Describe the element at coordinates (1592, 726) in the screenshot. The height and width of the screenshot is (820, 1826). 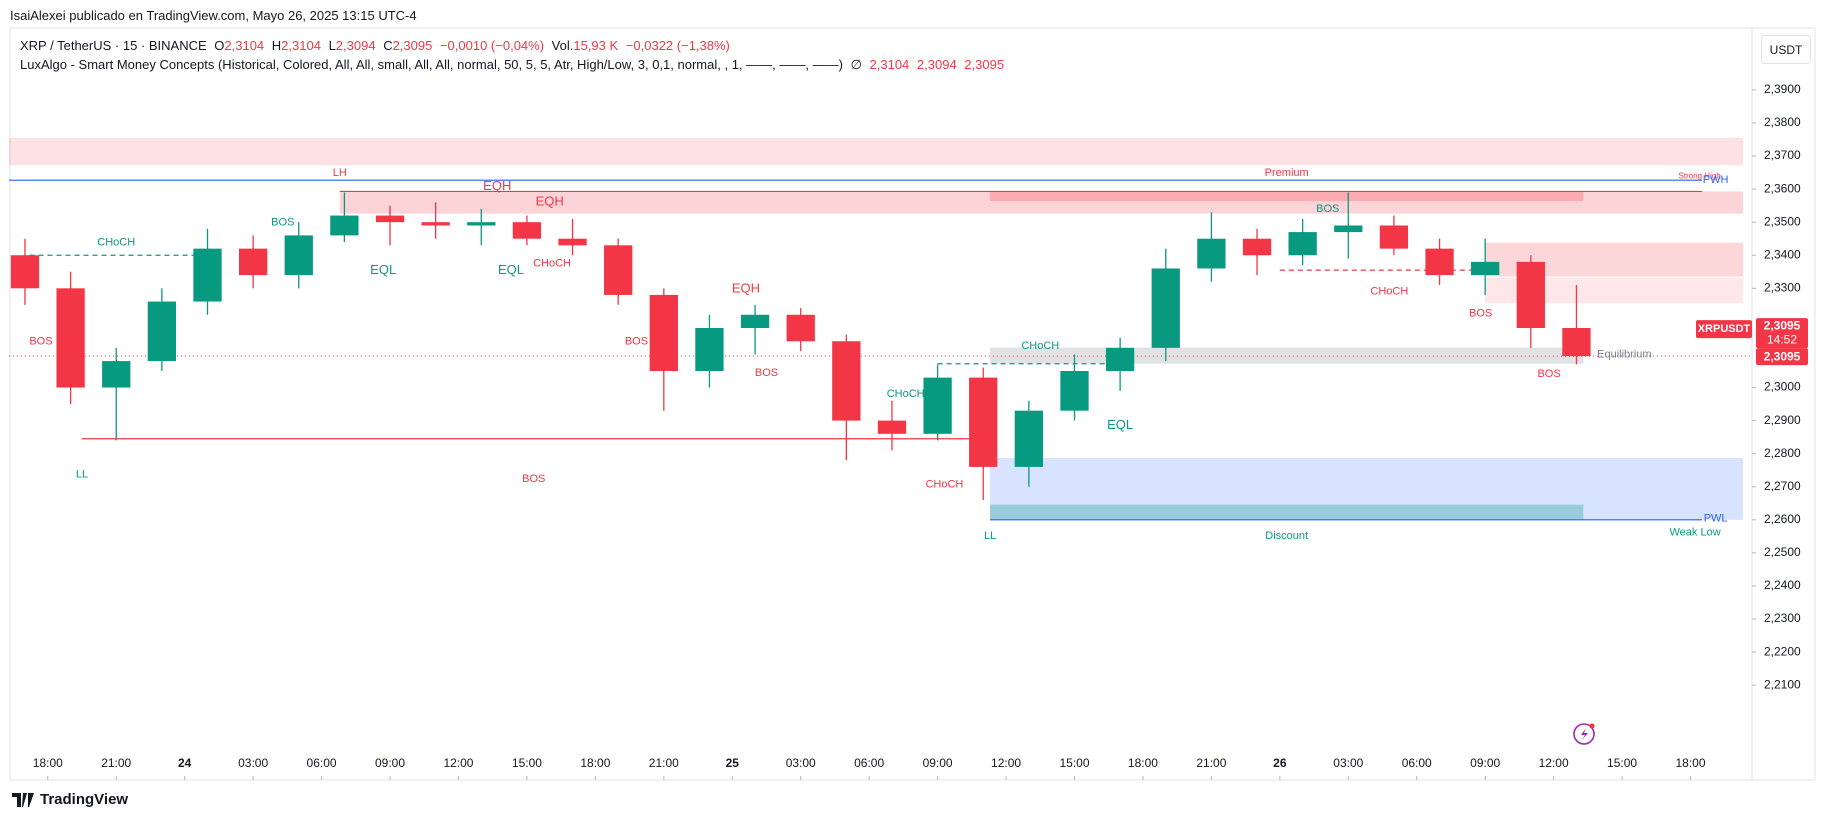
I see `icon-dot` at that location.